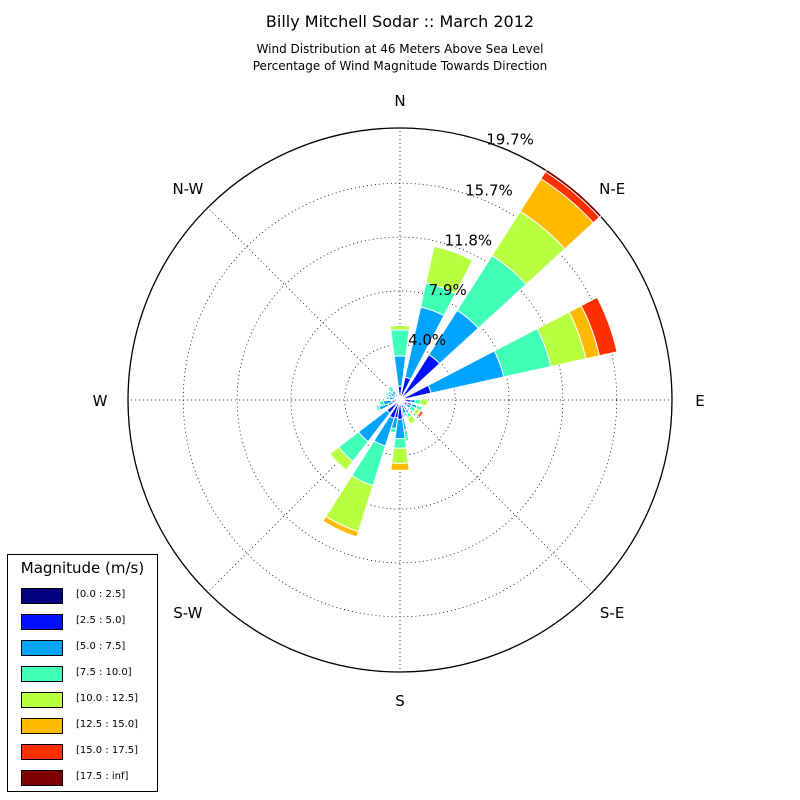 This screenshot has height=800, width=800. I want to click on legend-label: [7.5 : 10.0], so click(104, 672).